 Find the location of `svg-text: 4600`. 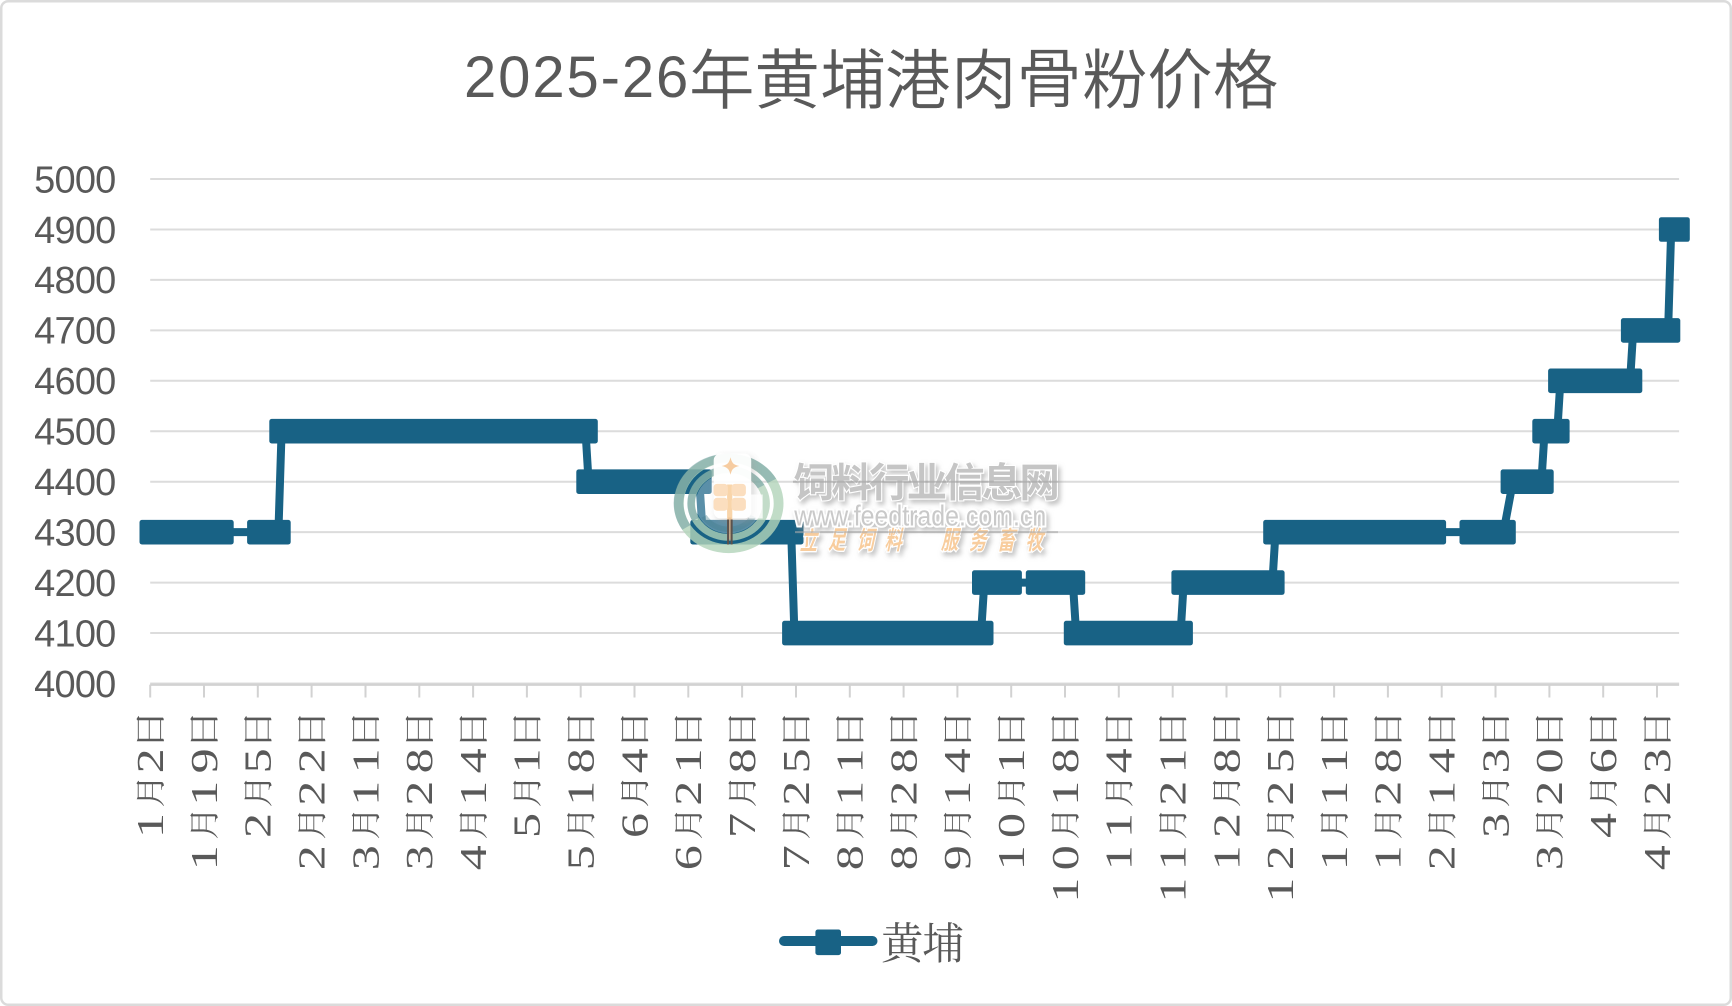

svg-text: 4600 is located at coordinates (74, 382).